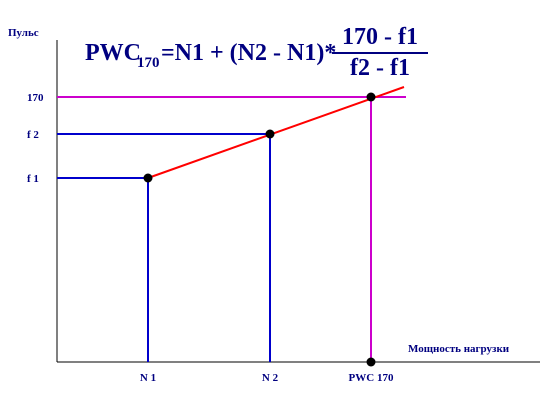 This screenshot has width=552, height=404. What do you see at coordinates (33, 135) in the screenshot?
I see `y-label: f 2` at bounding box center [33, 135].